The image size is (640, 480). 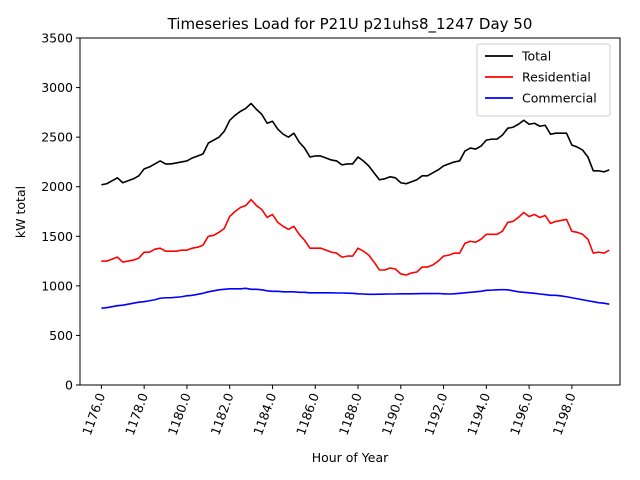 What do you see at coordinates (350, 457) in the screenshot?
I see `x-axis-label: Hour of Year` at bounding box center [350, 457].